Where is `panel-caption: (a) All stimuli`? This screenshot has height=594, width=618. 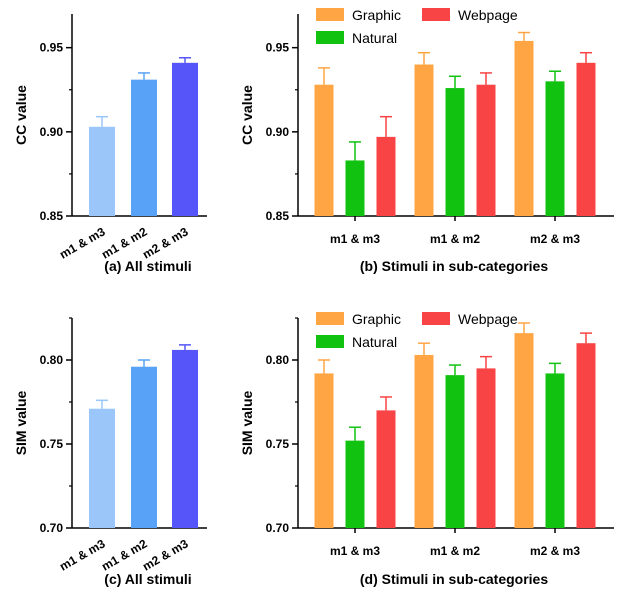
panel-caption: (a) All stimuli is located at coordinates (147, 266).